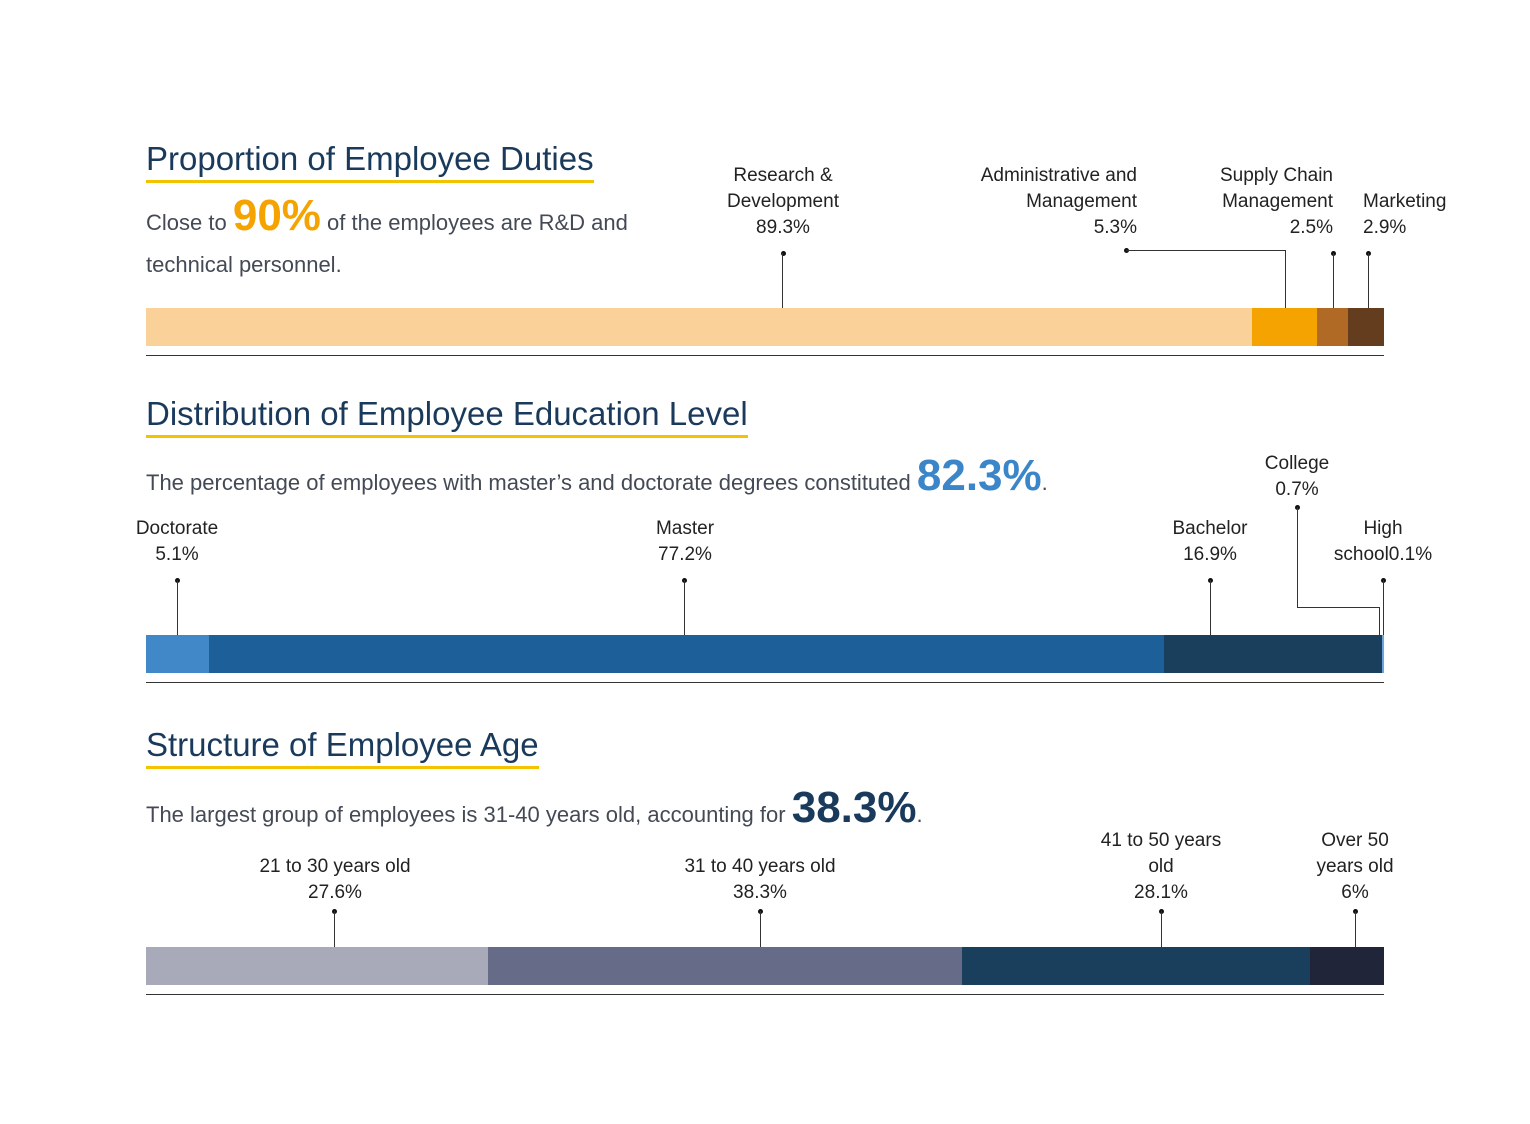  I want to click on label-college: College 0.7%, so click(1297, 476).